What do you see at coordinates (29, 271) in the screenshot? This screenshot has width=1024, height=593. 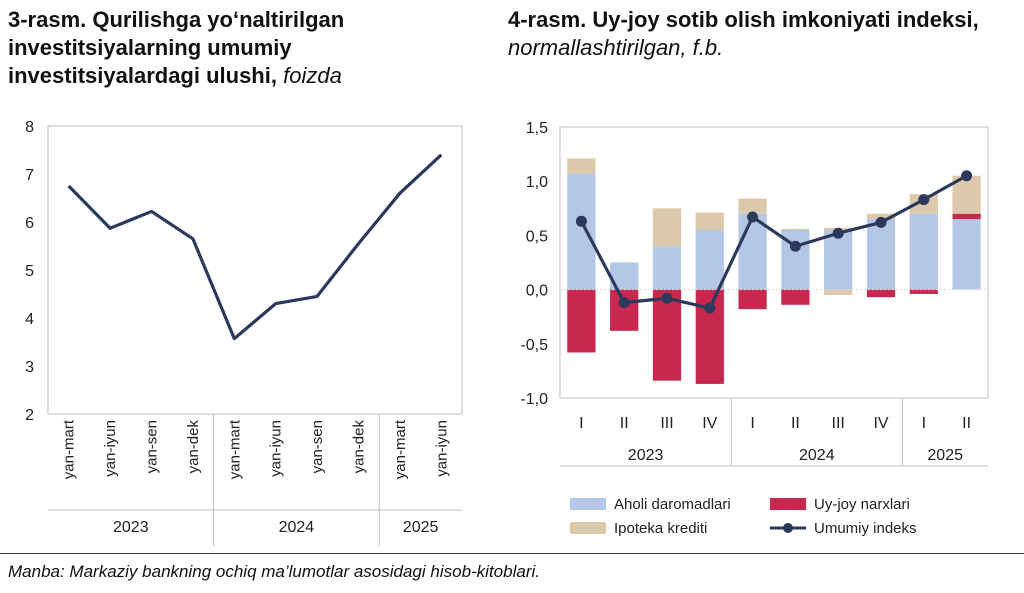 I see `y-tick-label: 5` at bounding box center [29, 271].